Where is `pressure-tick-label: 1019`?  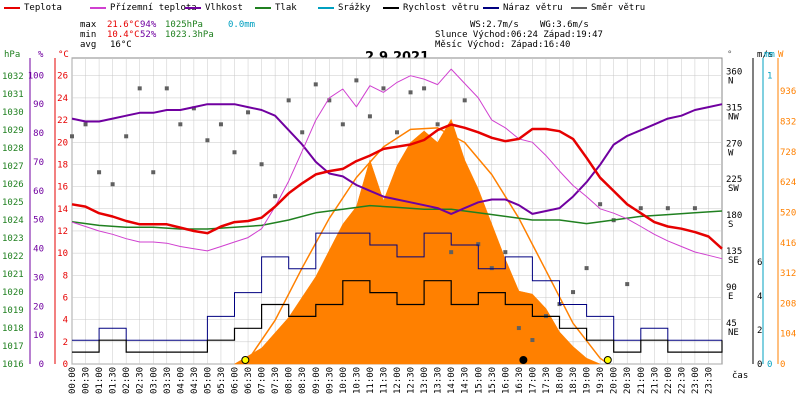 pressure-tick-label: 1019 is located at coordinates (13, 311).